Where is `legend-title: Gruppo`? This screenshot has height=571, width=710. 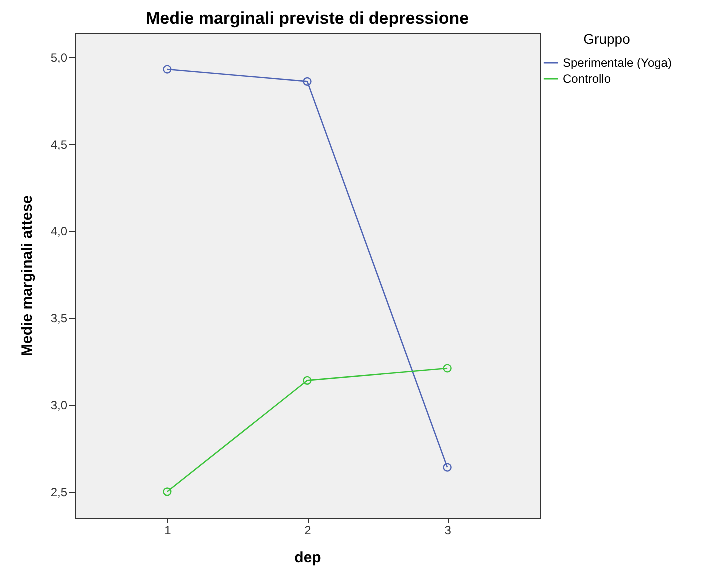
legend-title: Gruppo is located at coordinates (607, 39).